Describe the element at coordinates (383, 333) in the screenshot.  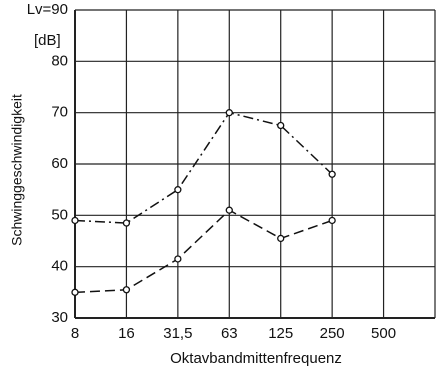
I see `x-tick-label: 500` at that location.